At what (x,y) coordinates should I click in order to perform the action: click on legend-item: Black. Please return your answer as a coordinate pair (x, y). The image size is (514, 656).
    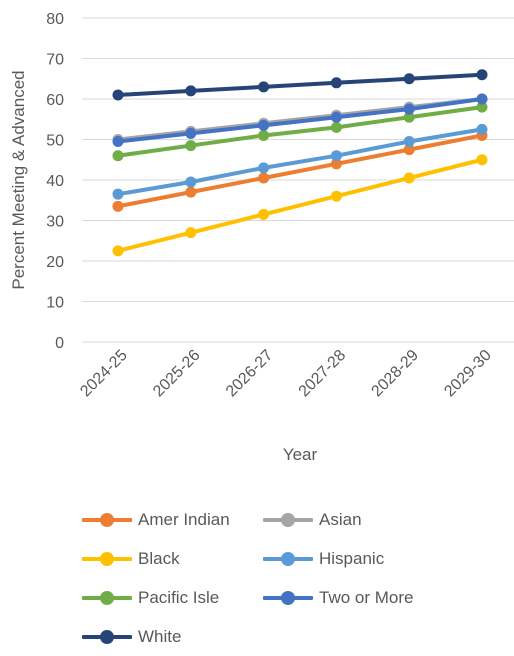
    Looking at the image, I should click on (172, 559).